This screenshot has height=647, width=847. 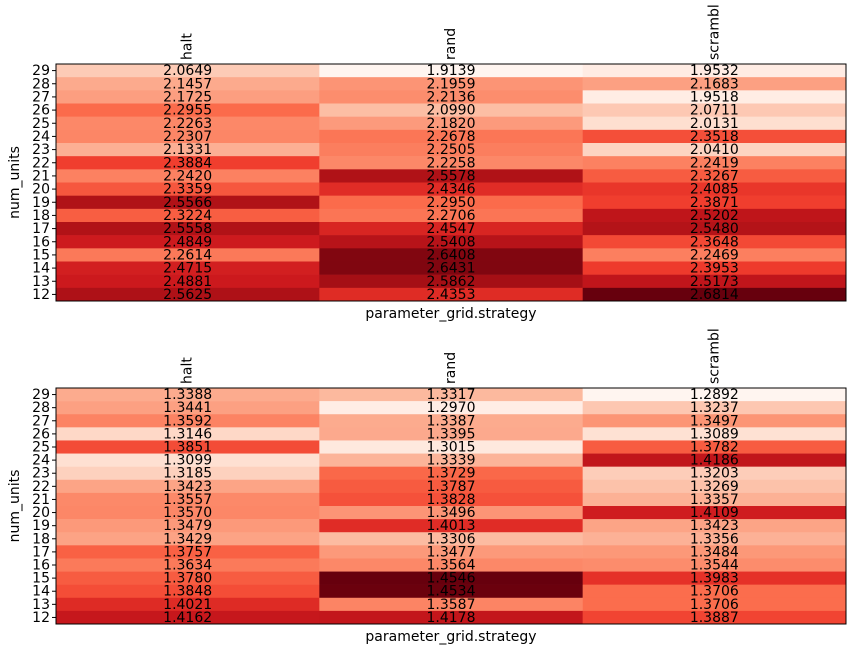 I want to click on cell-value-label: 1.2892, so click(x=714, y=395).